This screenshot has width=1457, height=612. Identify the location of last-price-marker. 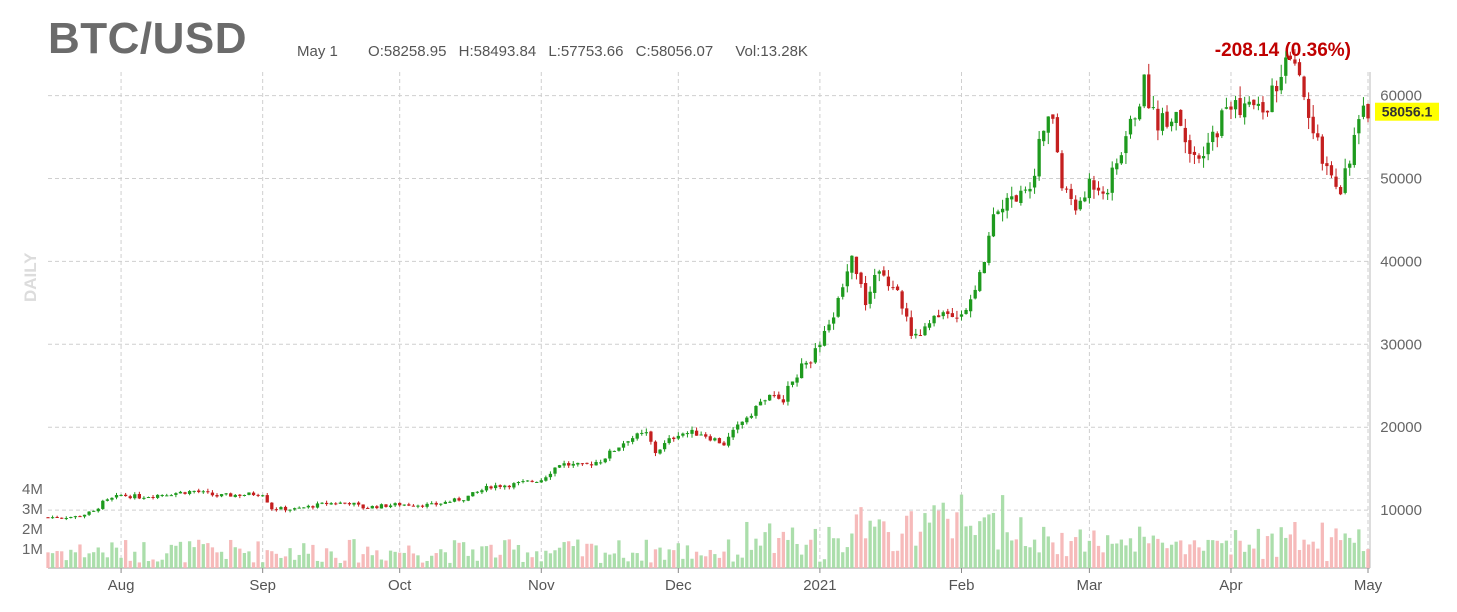
(1407, 111).